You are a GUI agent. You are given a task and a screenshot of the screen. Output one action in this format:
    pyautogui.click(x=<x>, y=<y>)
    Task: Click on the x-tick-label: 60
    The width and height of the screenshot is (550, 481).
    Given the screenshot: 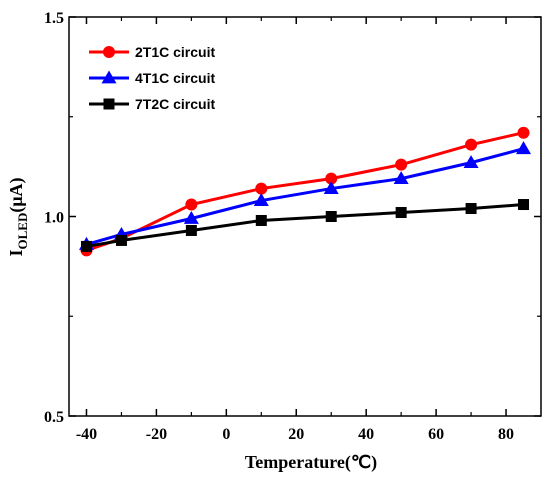 What is the action you would take?
    pyautogui.click(x=436, y=434)
    